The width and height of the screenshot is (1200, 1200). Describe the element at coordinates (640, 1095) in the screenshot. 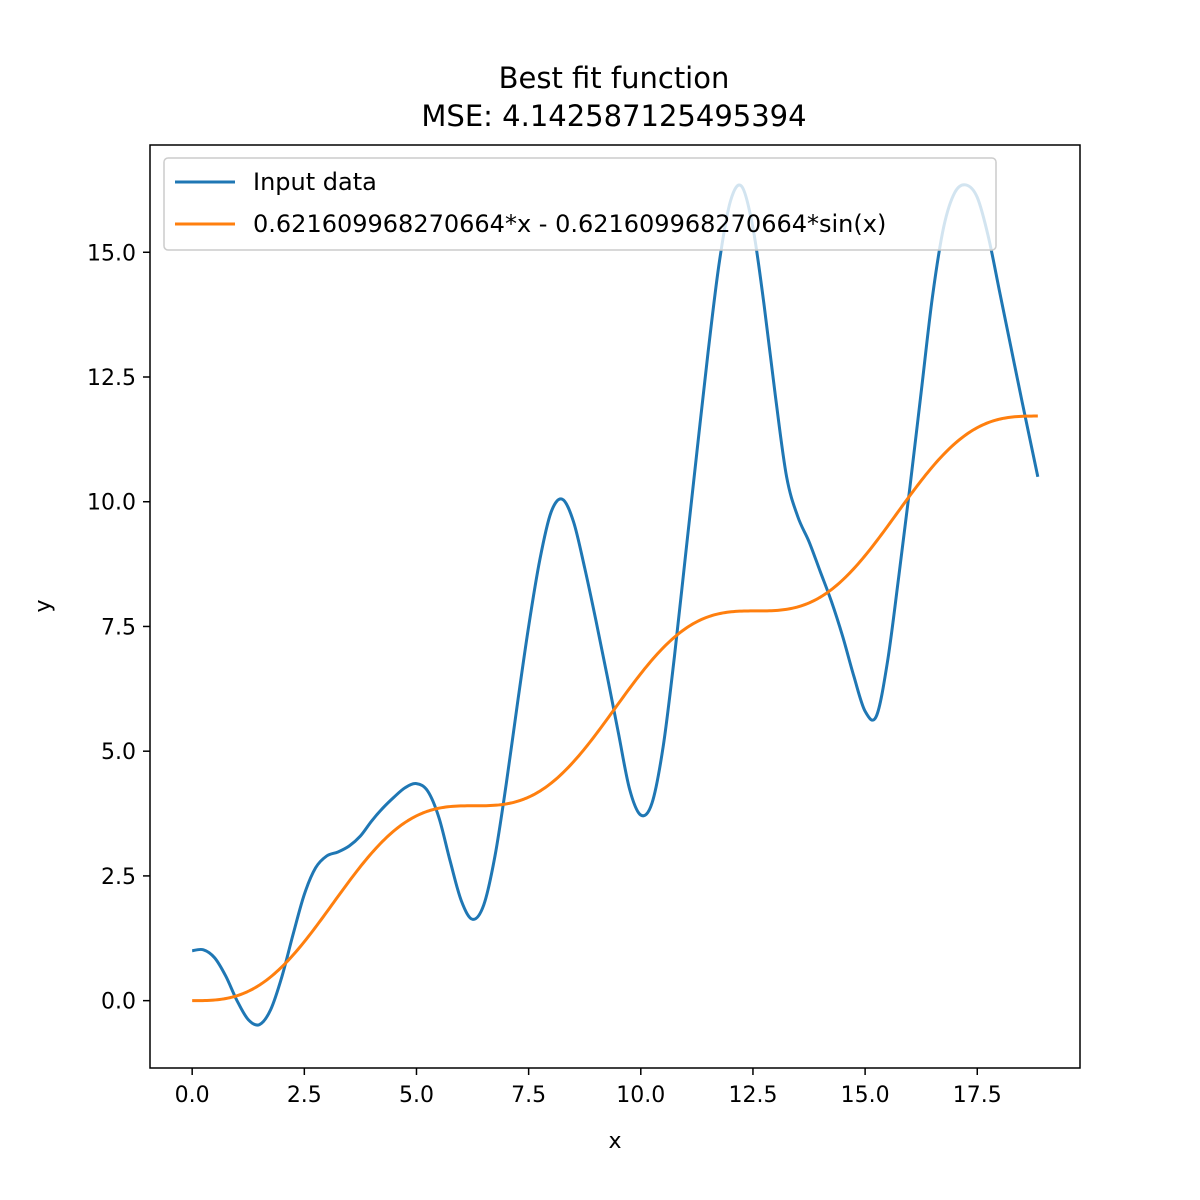

I see `x-tick-label: 10.0` at that location.